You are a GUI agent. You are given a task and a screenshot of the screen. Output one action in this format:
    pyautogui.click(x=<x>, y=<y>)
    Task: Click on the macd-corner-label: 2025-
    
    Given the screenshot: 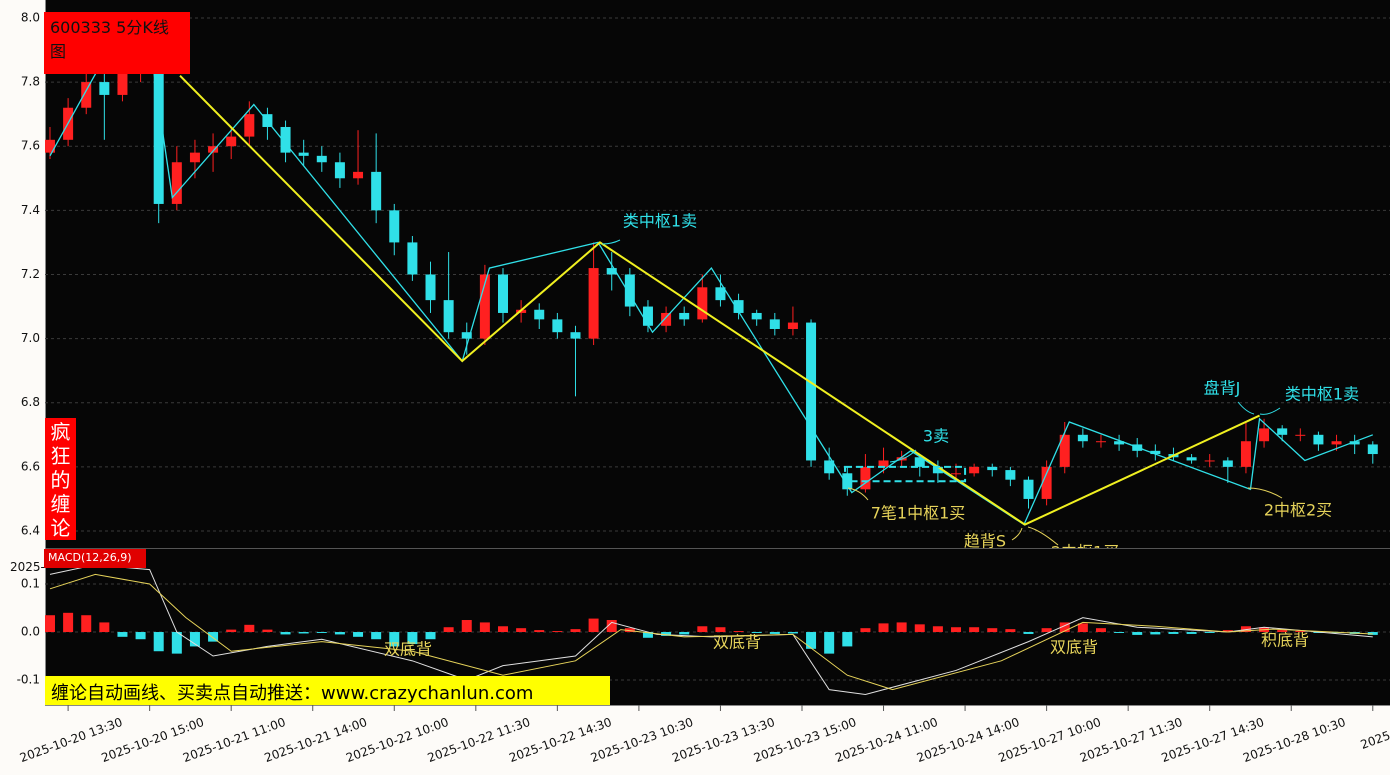 What is the action you would take?
    pyautogui.click(x=27, y=567)
    